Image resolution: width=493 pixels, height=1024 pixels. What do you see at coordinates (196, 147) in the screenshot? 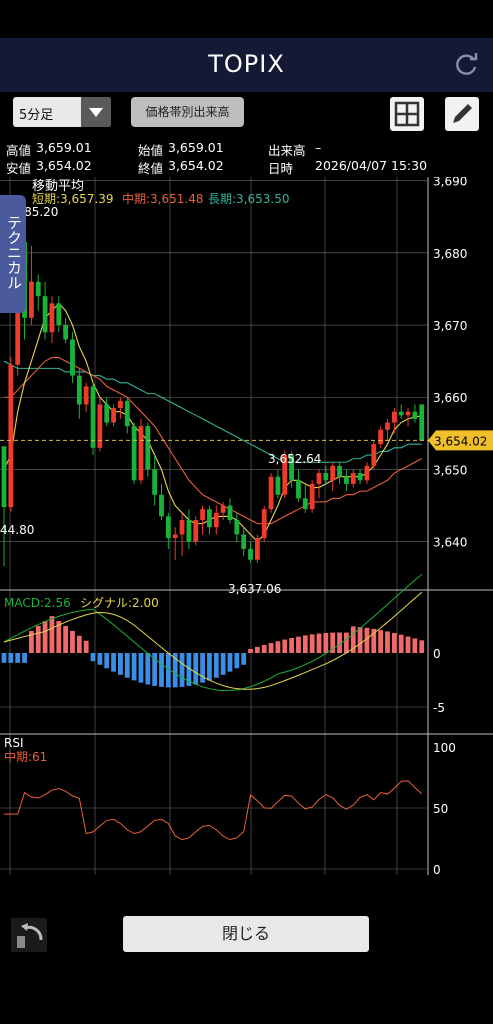
I see `open-value: 3,659.01` at bounding box center [196, 147].